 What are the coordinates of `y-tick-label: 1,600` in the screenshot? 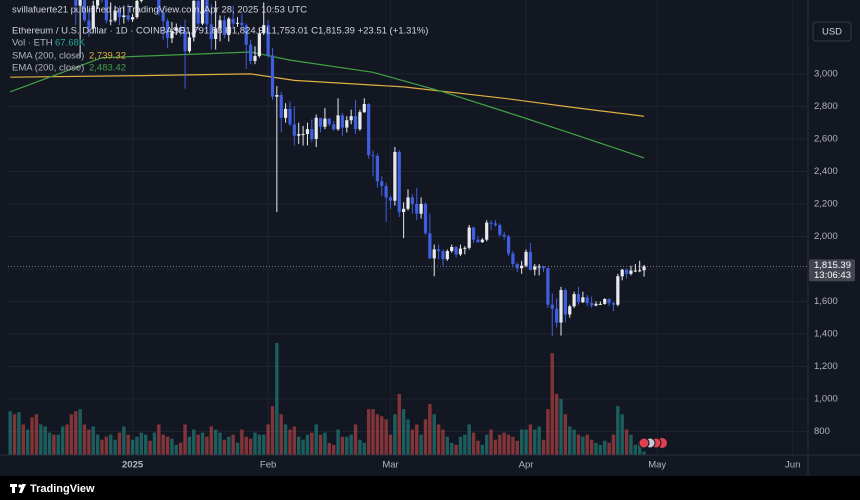 It's located at (826, 301).